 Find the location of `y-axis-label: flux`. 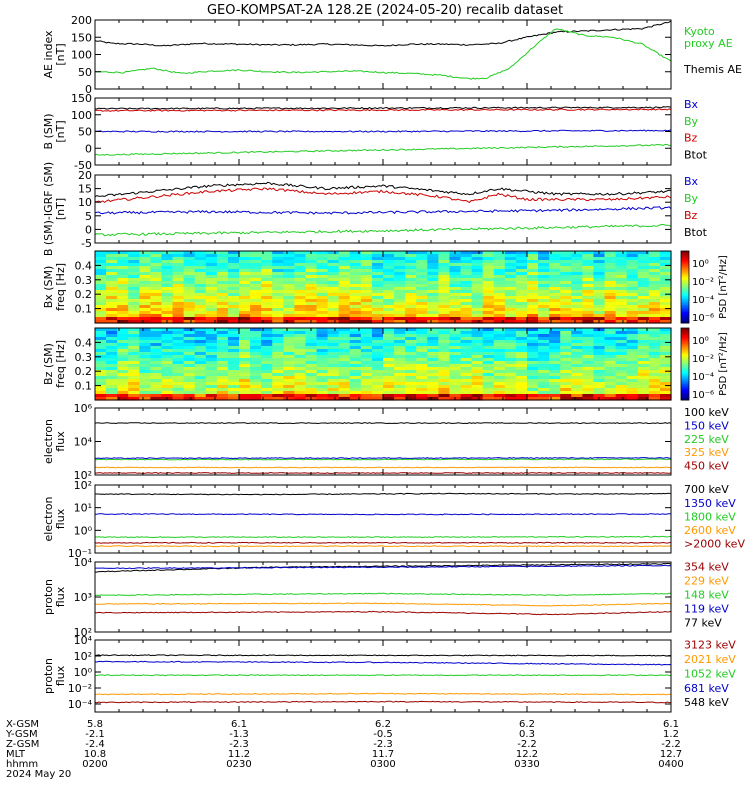

y-axis-label: flux is located at coordinates (60, 596).